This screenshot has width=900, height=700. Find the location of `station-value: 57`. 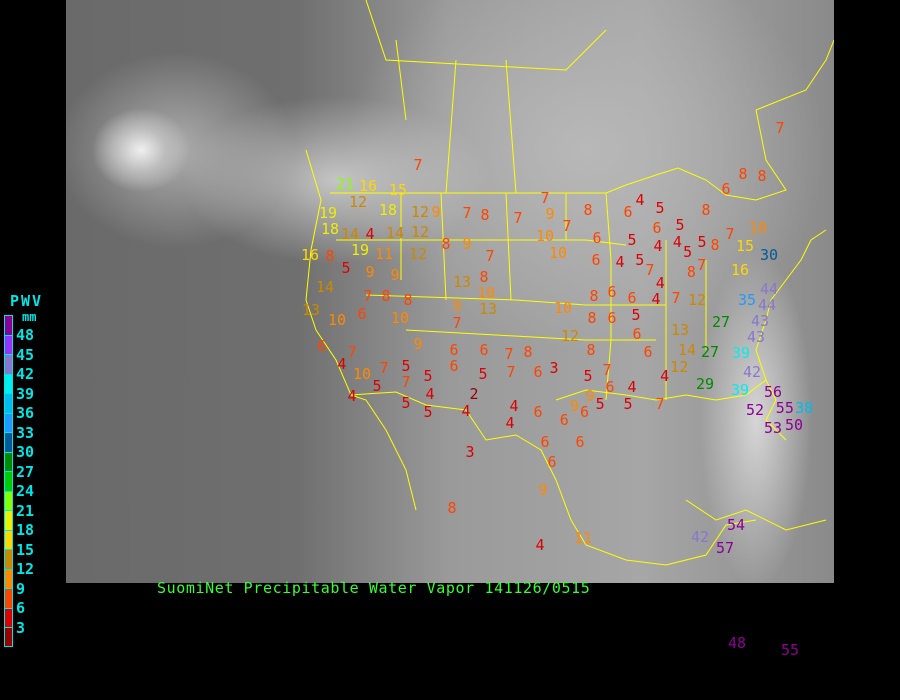

station-value: 57 is located at coordinates (725, 547).